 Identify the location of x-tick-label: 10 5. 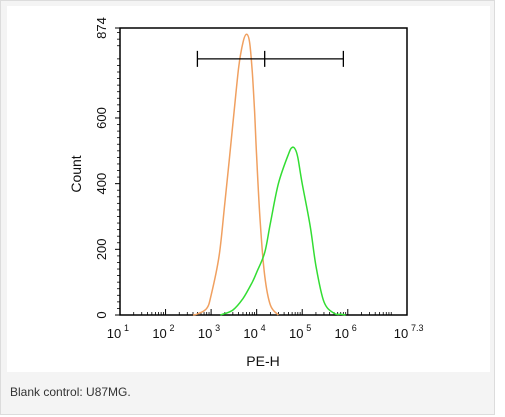
(300, 332).